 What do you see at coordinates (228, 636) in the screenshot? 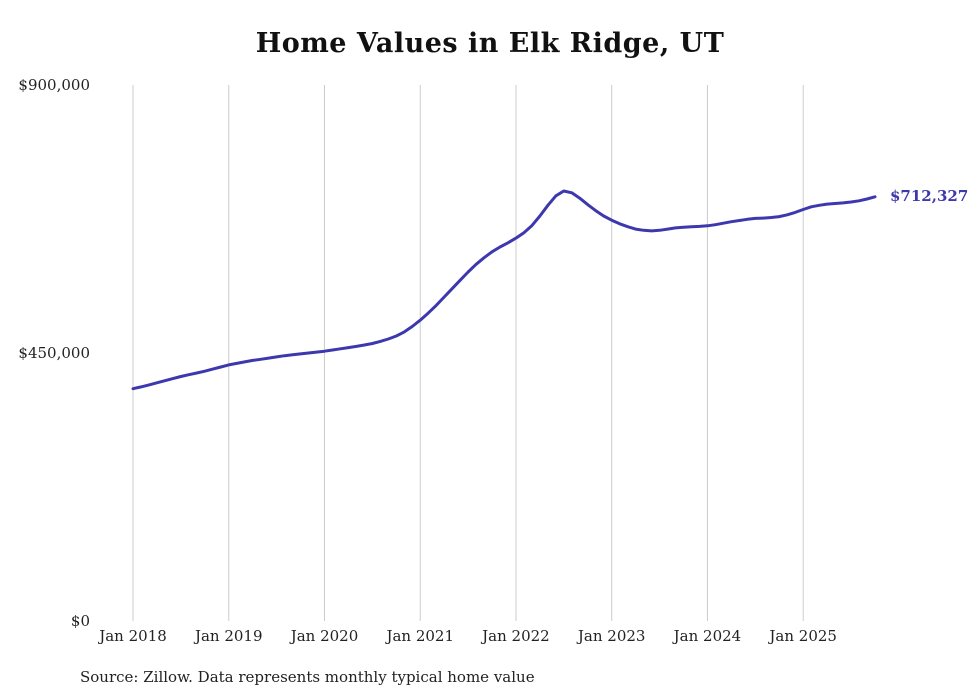
I see `x-axis-tick-label: Jan 2019` at bounding box center [228, 636].